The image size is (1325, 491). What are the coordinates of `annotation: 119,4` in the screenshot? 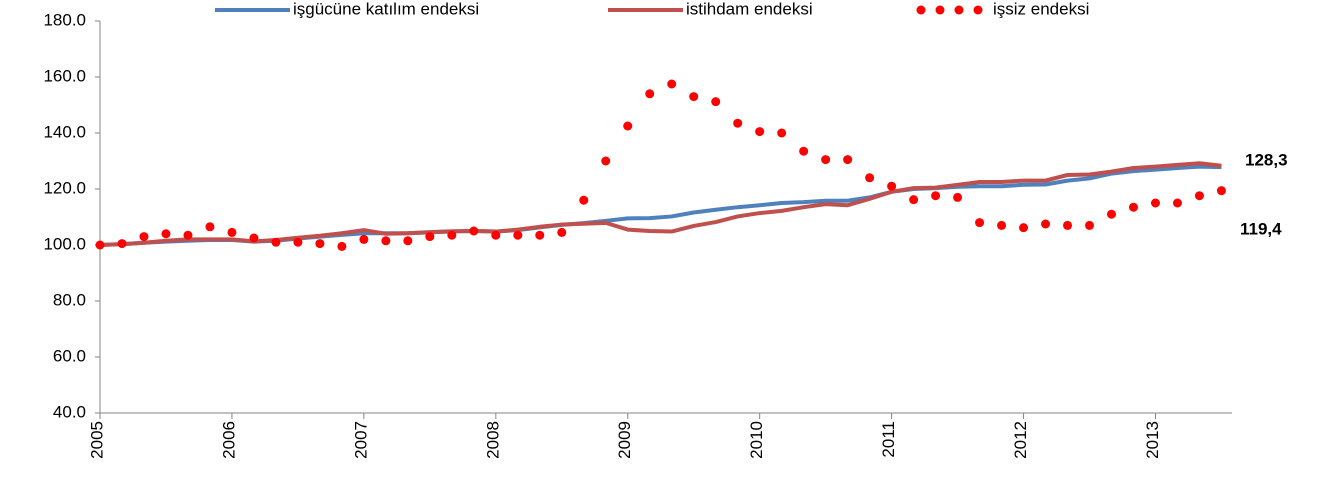 It's located at (1261, 228).